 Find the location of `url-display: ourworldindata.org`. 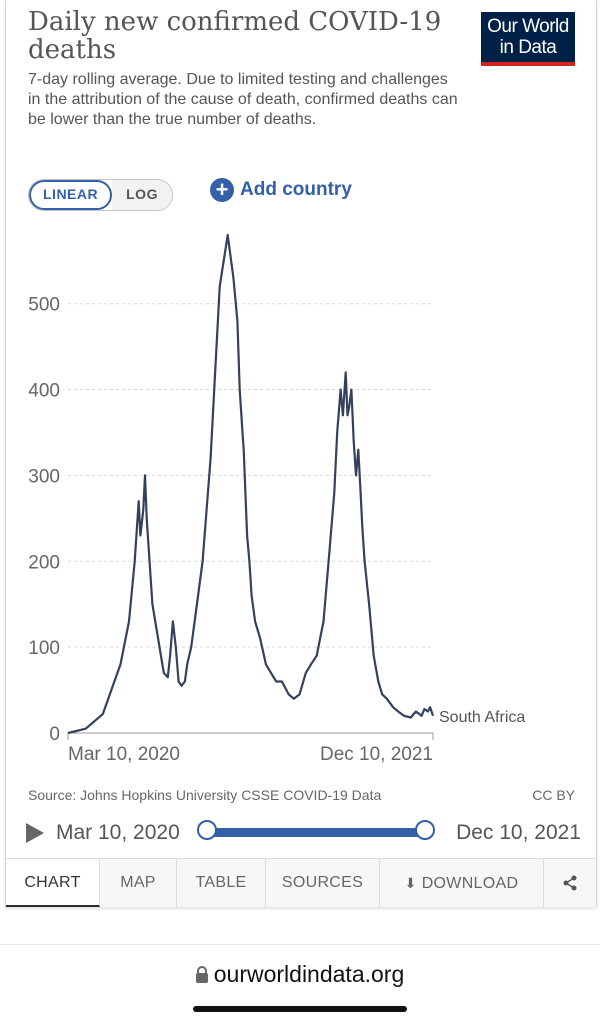

url-display: ourworldindata.org is located at coordinates (300, 974).